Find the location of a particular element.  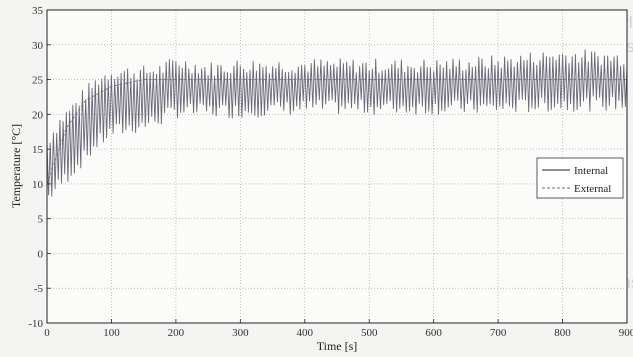

x-tick-label: 800 is located at coordinates (562, 333).